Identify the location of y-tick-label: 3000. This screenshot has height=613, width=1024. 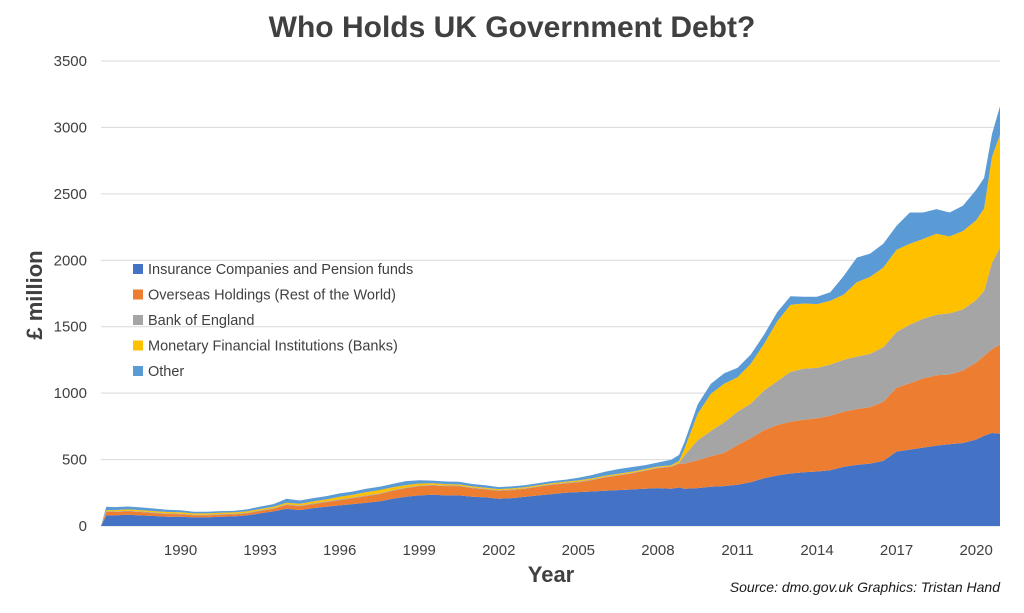
(70, 127).